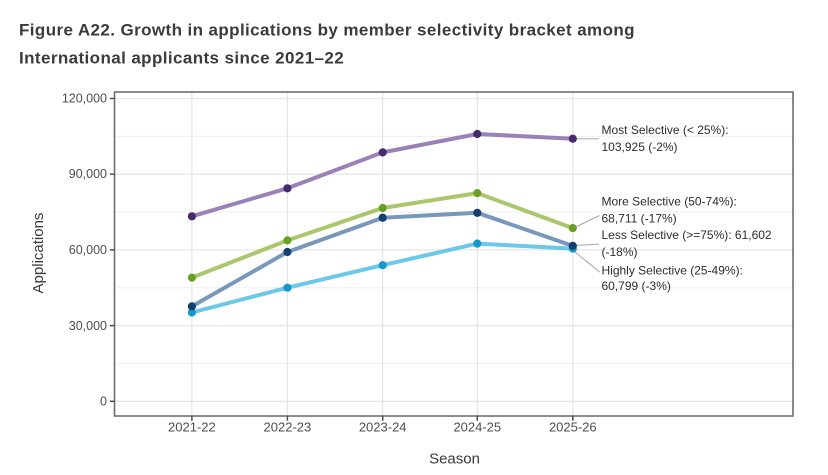 The width and height of the screenshot is (828, 475). What do you see at coordinates (103, 402) in the screenshot?
I see `svg-text: 0` at bounding box center [103, 402].